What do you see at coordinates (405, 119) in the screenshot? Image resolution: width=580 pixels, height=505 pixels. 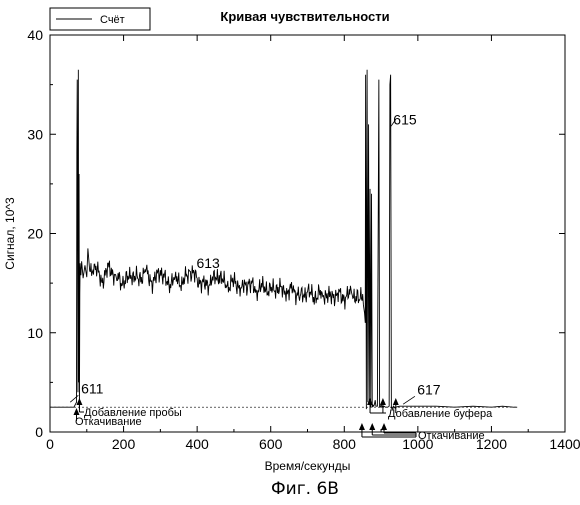 I see `annotation-ref-615: 615` at bounding box center [405, 119].